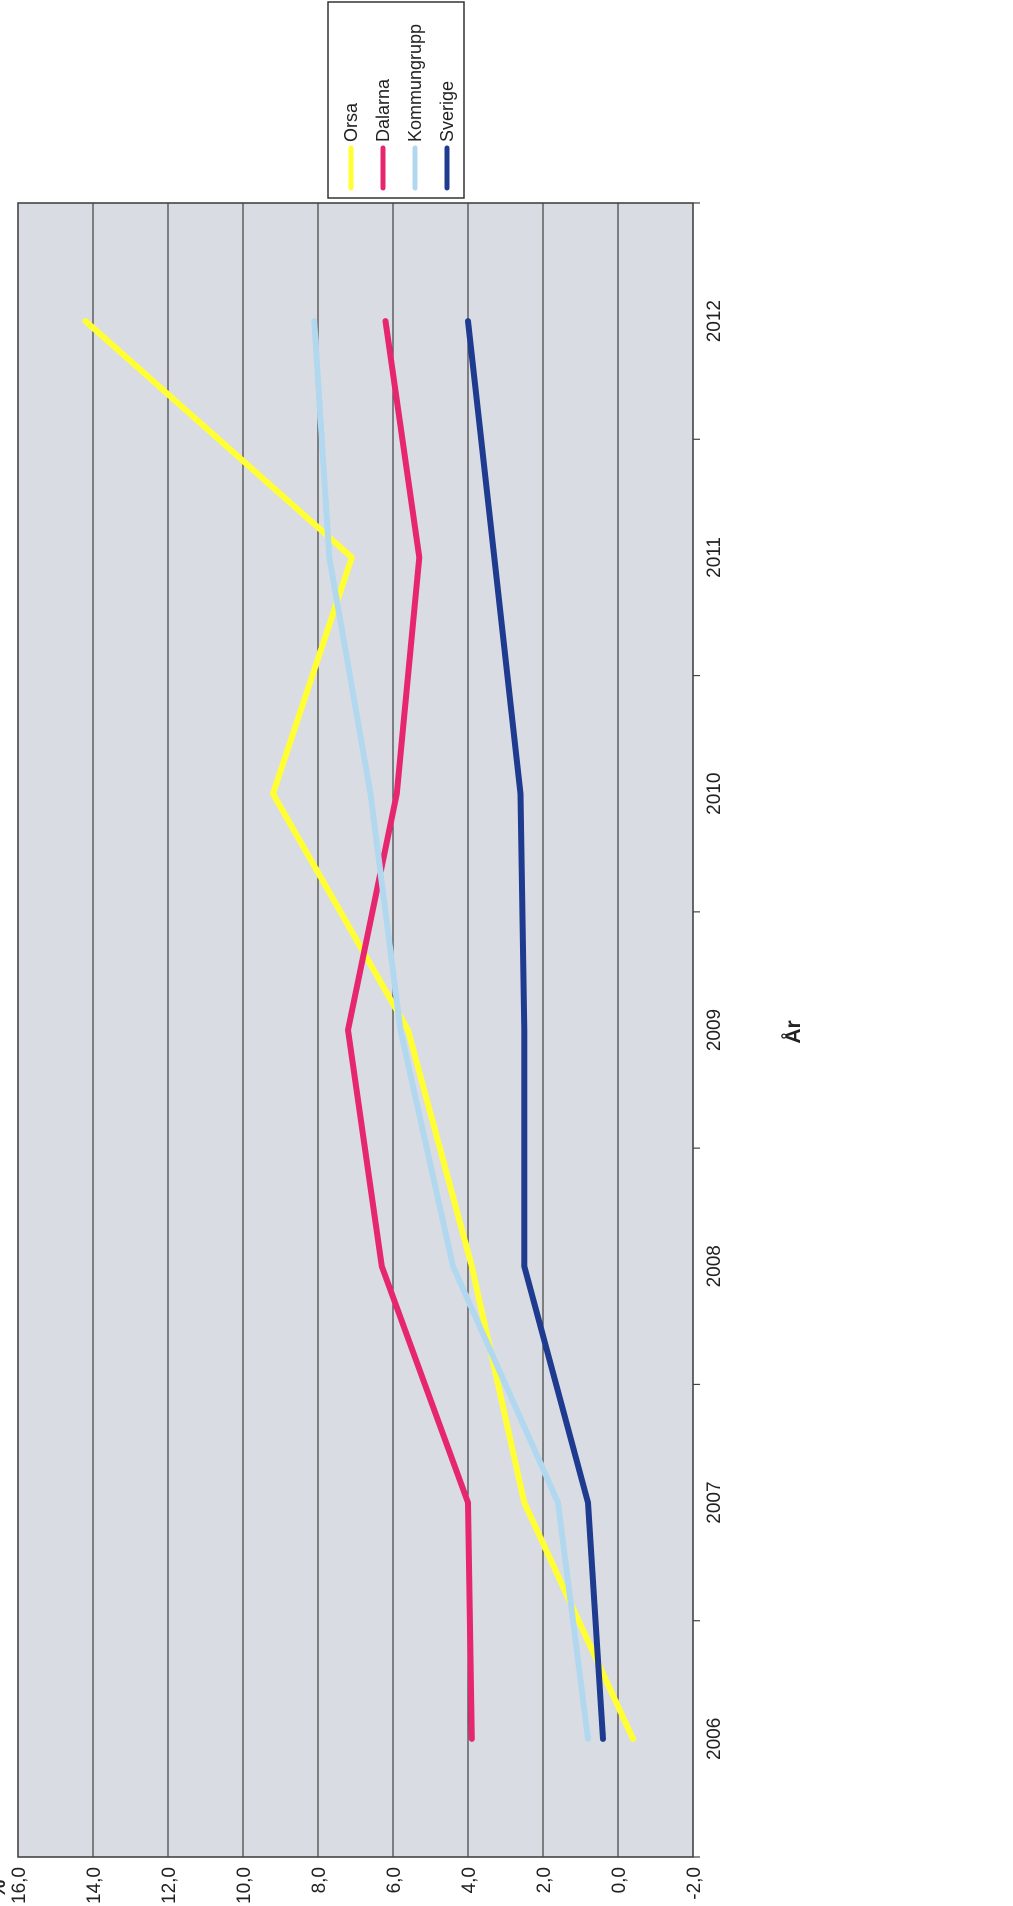 The width and height of the screenshot is (1013, 1906). Describe the element at coordinates (19, 1885) in the screenshot. I see `y-tick-label: 16,0` at that location.